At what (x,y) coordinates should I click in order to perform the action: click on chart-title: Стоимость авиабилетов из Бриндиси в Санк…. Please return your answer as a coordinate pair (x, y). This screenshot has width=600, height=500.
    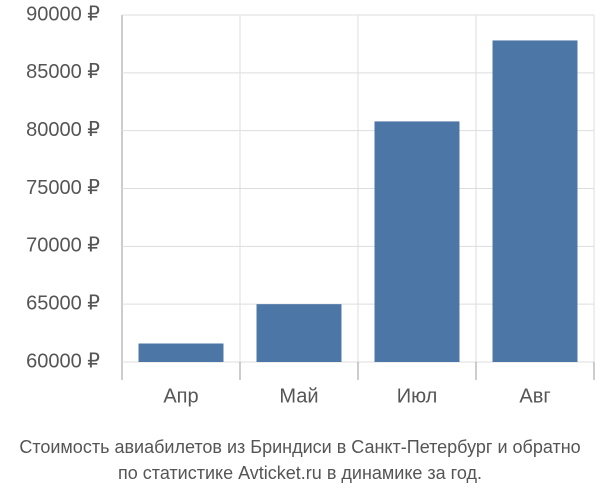
    Looking at the image, I should click on (299, 447).